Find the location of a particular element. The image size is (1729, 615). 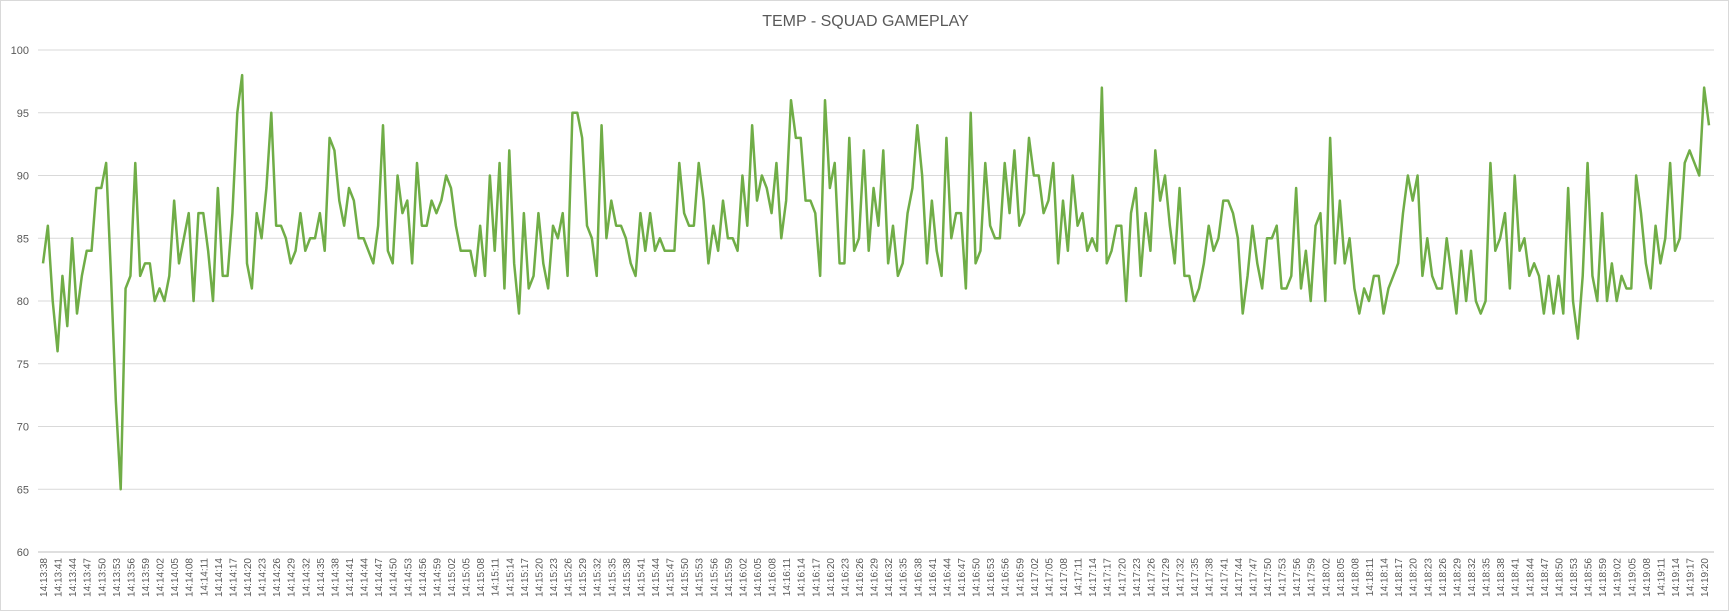

x-tick-label: 14:16:59 is located at coordinates (1020, 577).